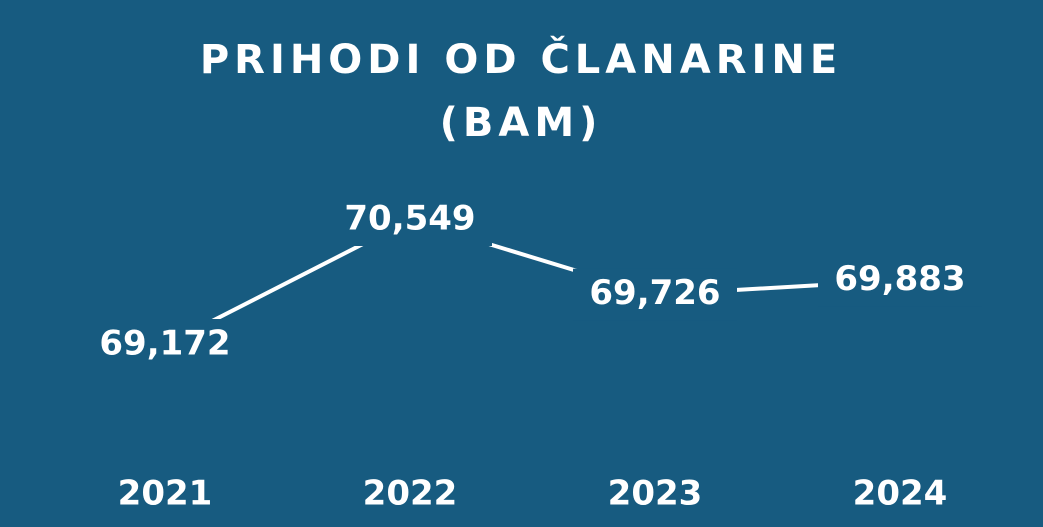  Describe the element at coordinates (521, 123) in the screenshot. I see `chart-subtitle: (BAM)` at that location.